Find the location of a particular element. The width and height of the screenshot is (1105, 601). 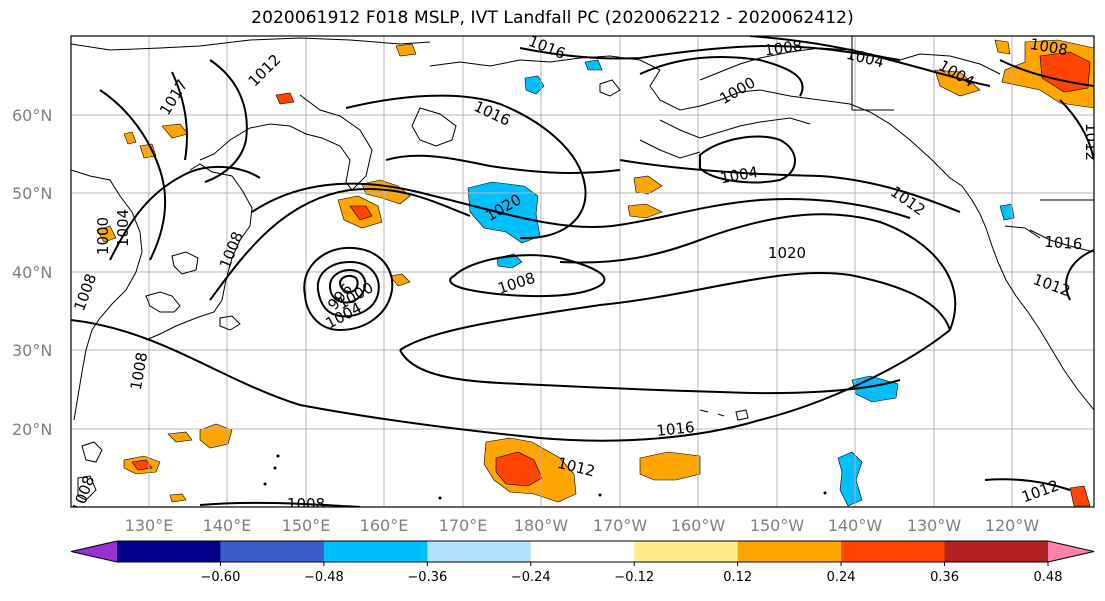

lon-label: 160°W is located at coordinates (698, 525).